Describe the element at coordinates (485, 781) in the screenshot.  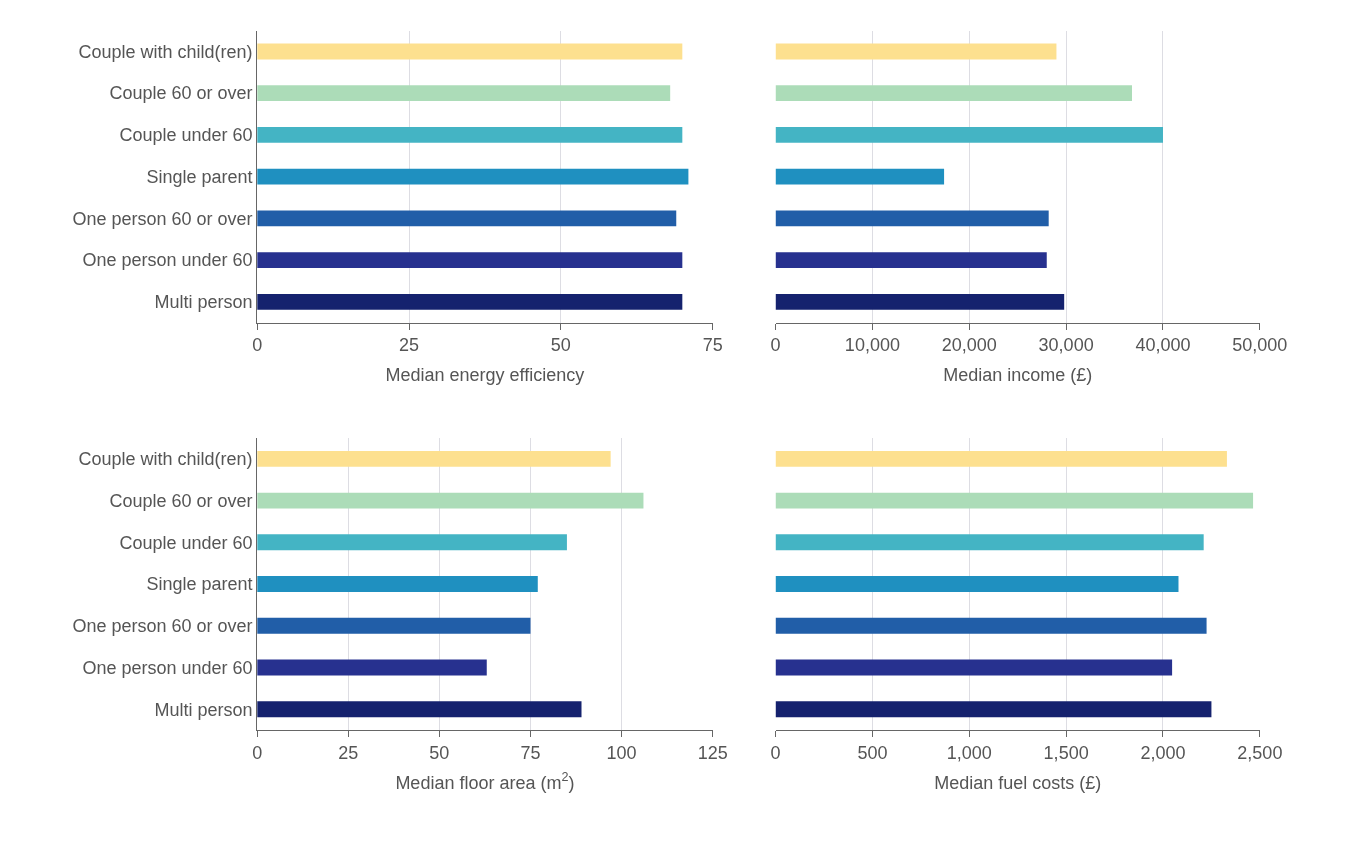
I see `x-axis-title: Median floor area (m$^{2}$)` at that location.